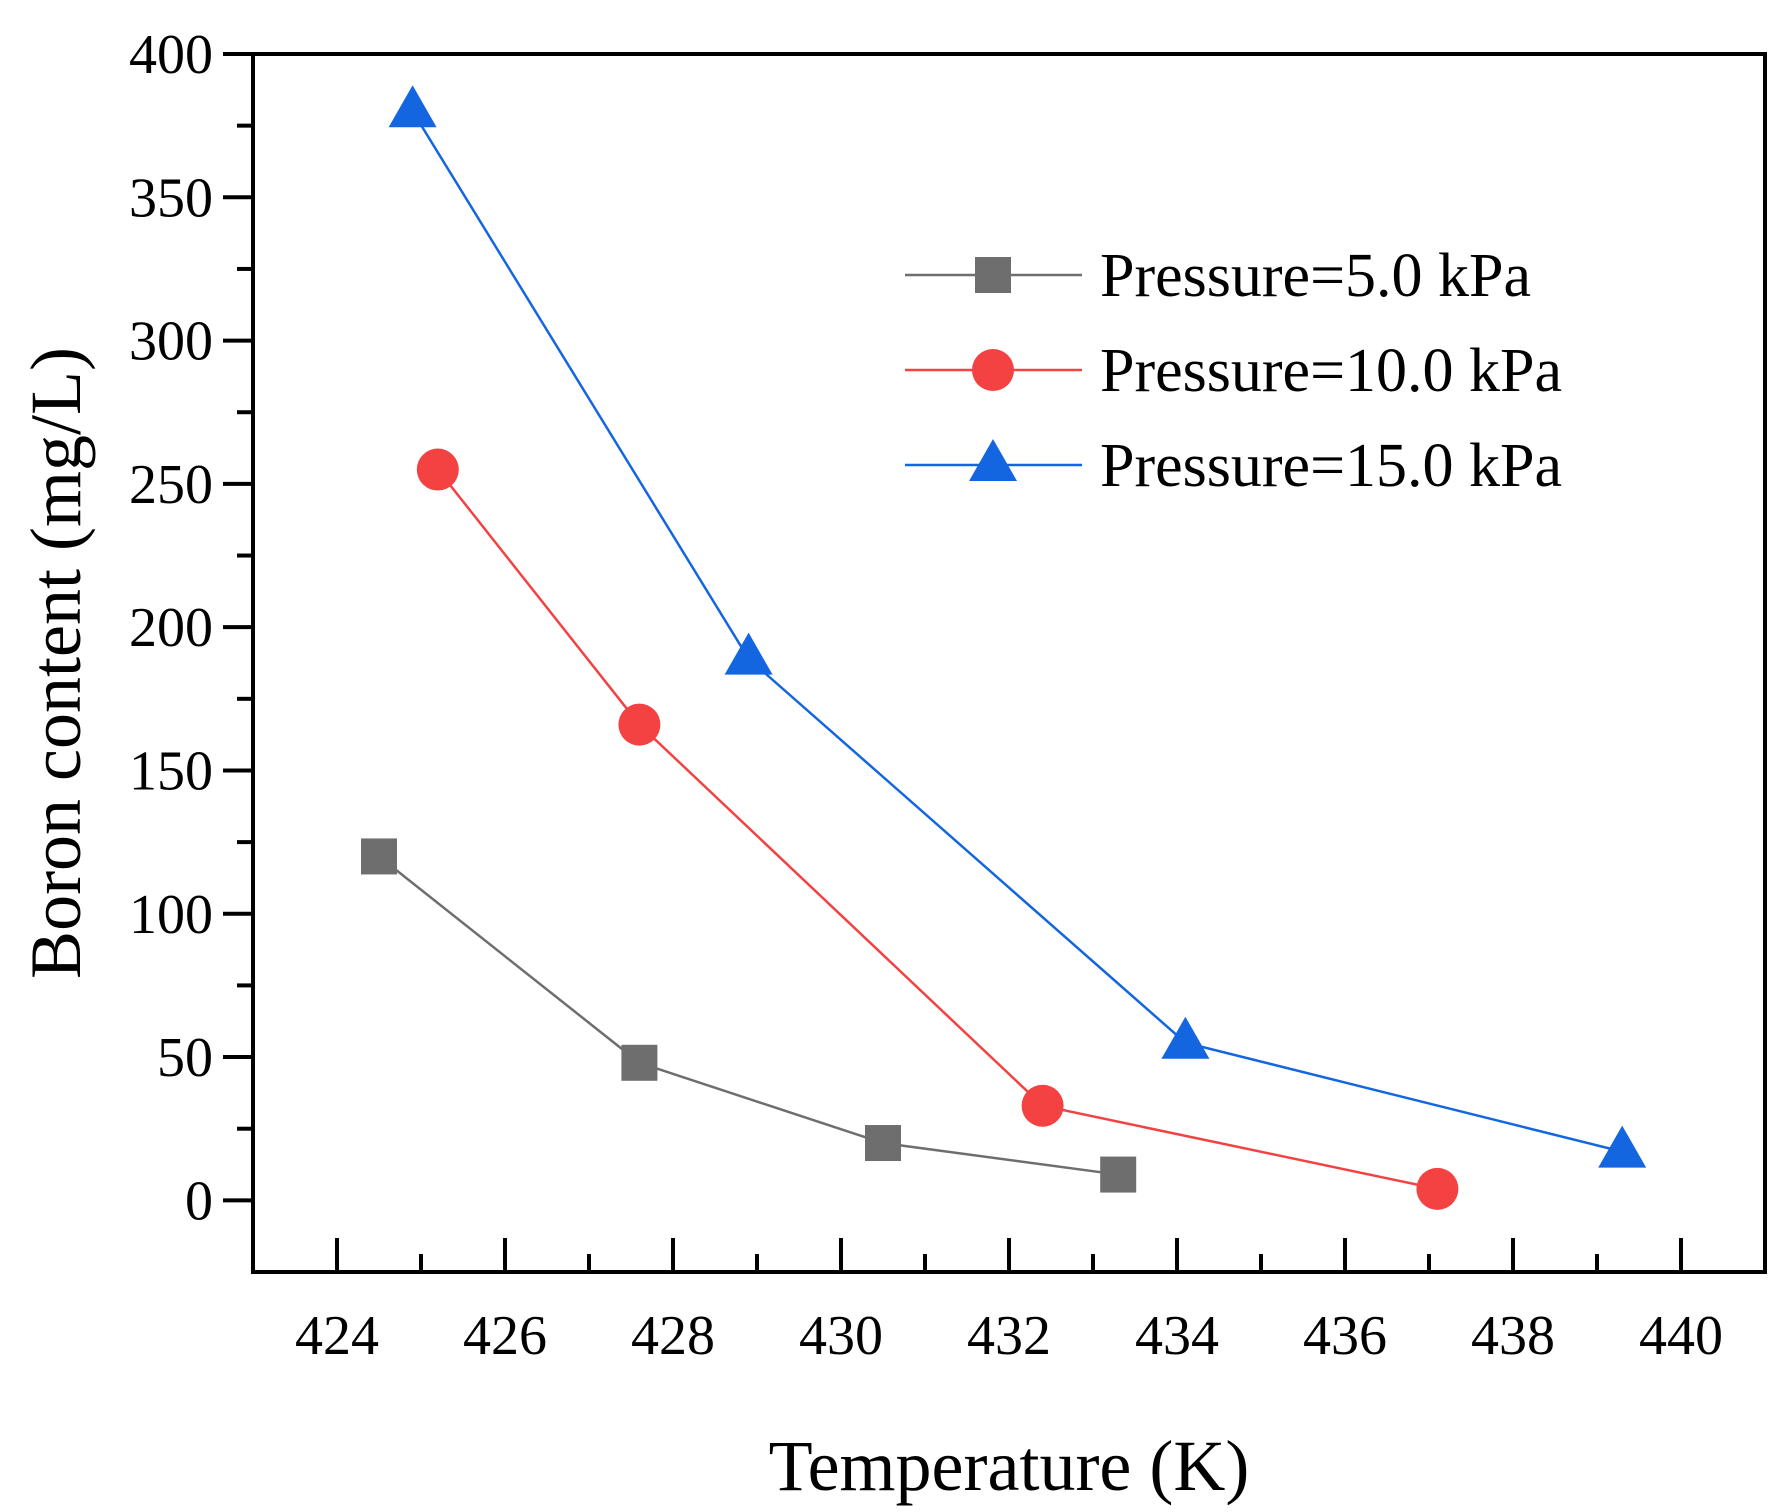 Image resolution: width=1771 pixels, height=1512 pixels. Describe the element at coordinates (1315, 276) in the screenshot. I see `legend-label: Pressure=5.0 kPa` at that location.